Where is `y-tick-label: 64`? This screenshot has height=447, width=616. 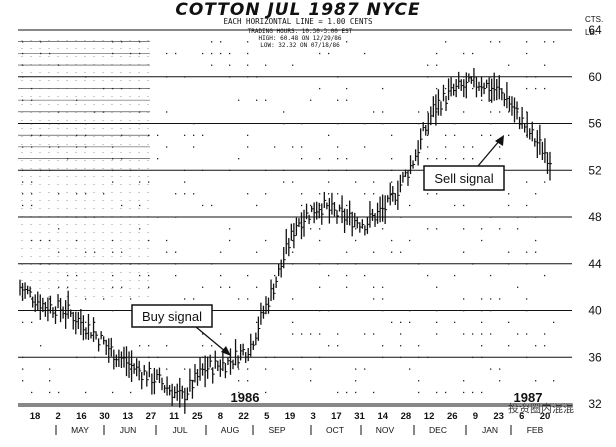 y-tick-label: 64 is located at coordinates (595, 30).